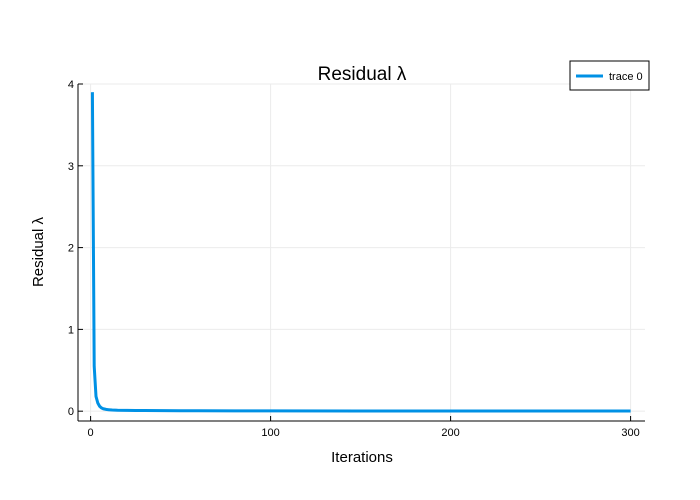 The width and height of the screenshot is (700, 500). What do you see at coordinates (270, 433) in the screenshot?
I see `x-tick-label: 100` at bounding box center [270, 433].